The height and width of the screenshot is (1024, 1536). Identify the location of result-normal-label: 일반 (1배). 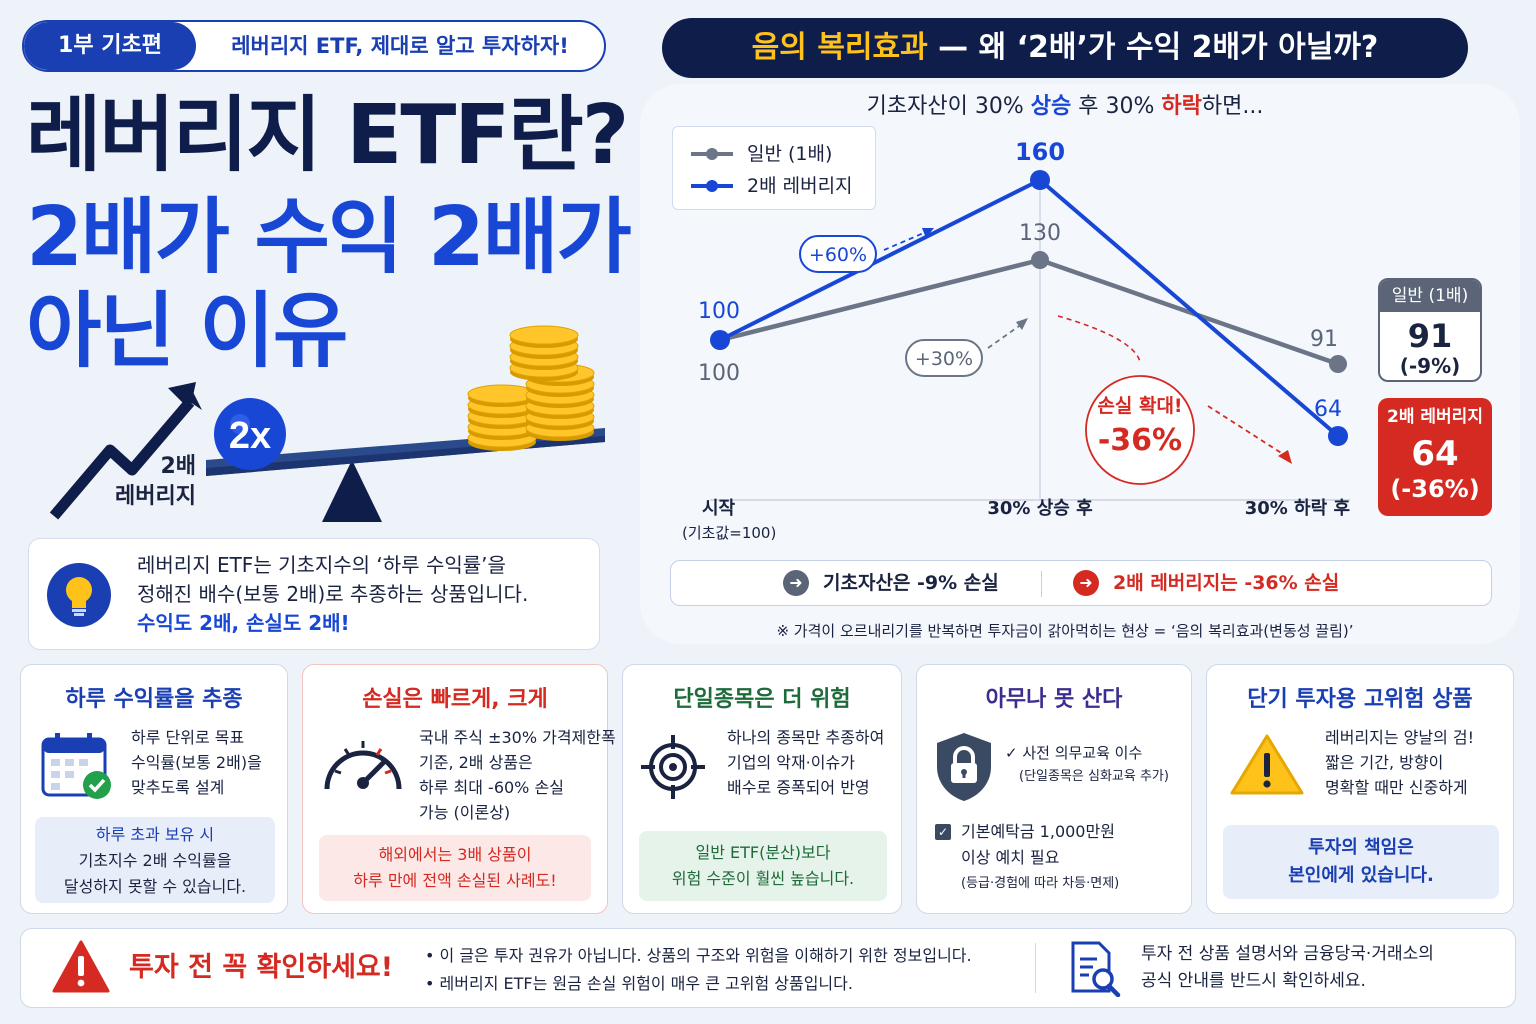
(1430, 296).